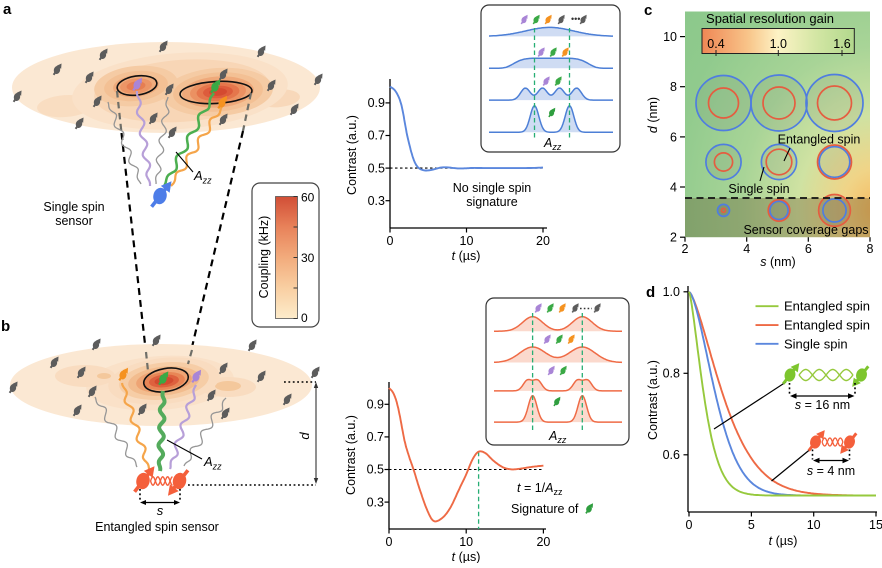 The image size is (882, 568). Describe the element at coordinates (160, 510) in the screenshot. I see `svg-text: s` at that location.